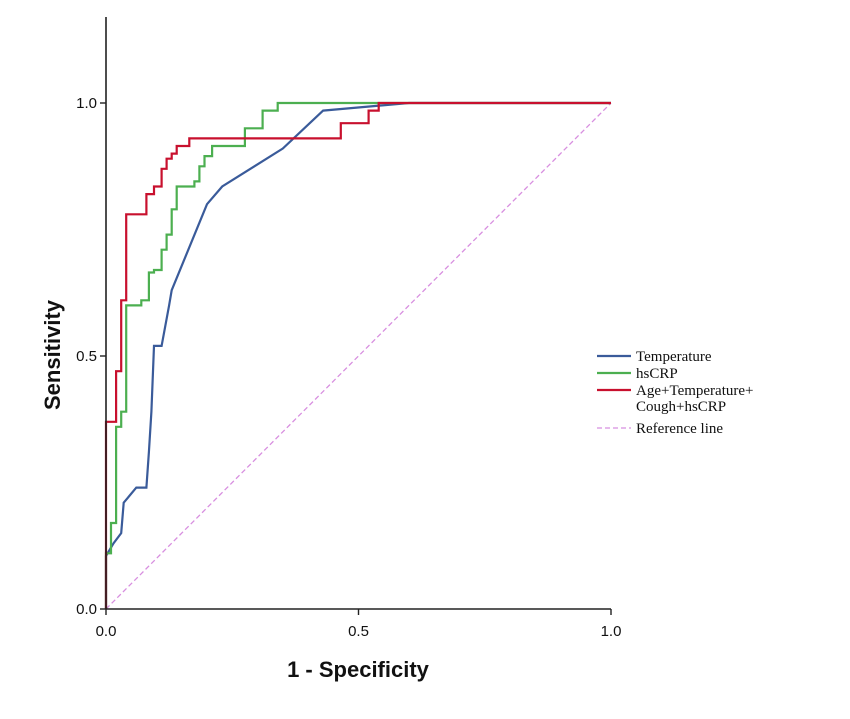 The width and height of the screenshot is (850, 719). Describe the element at coordinates (358, 631) in the screenshot. I see `x-tick-label: 0.5` at that location.